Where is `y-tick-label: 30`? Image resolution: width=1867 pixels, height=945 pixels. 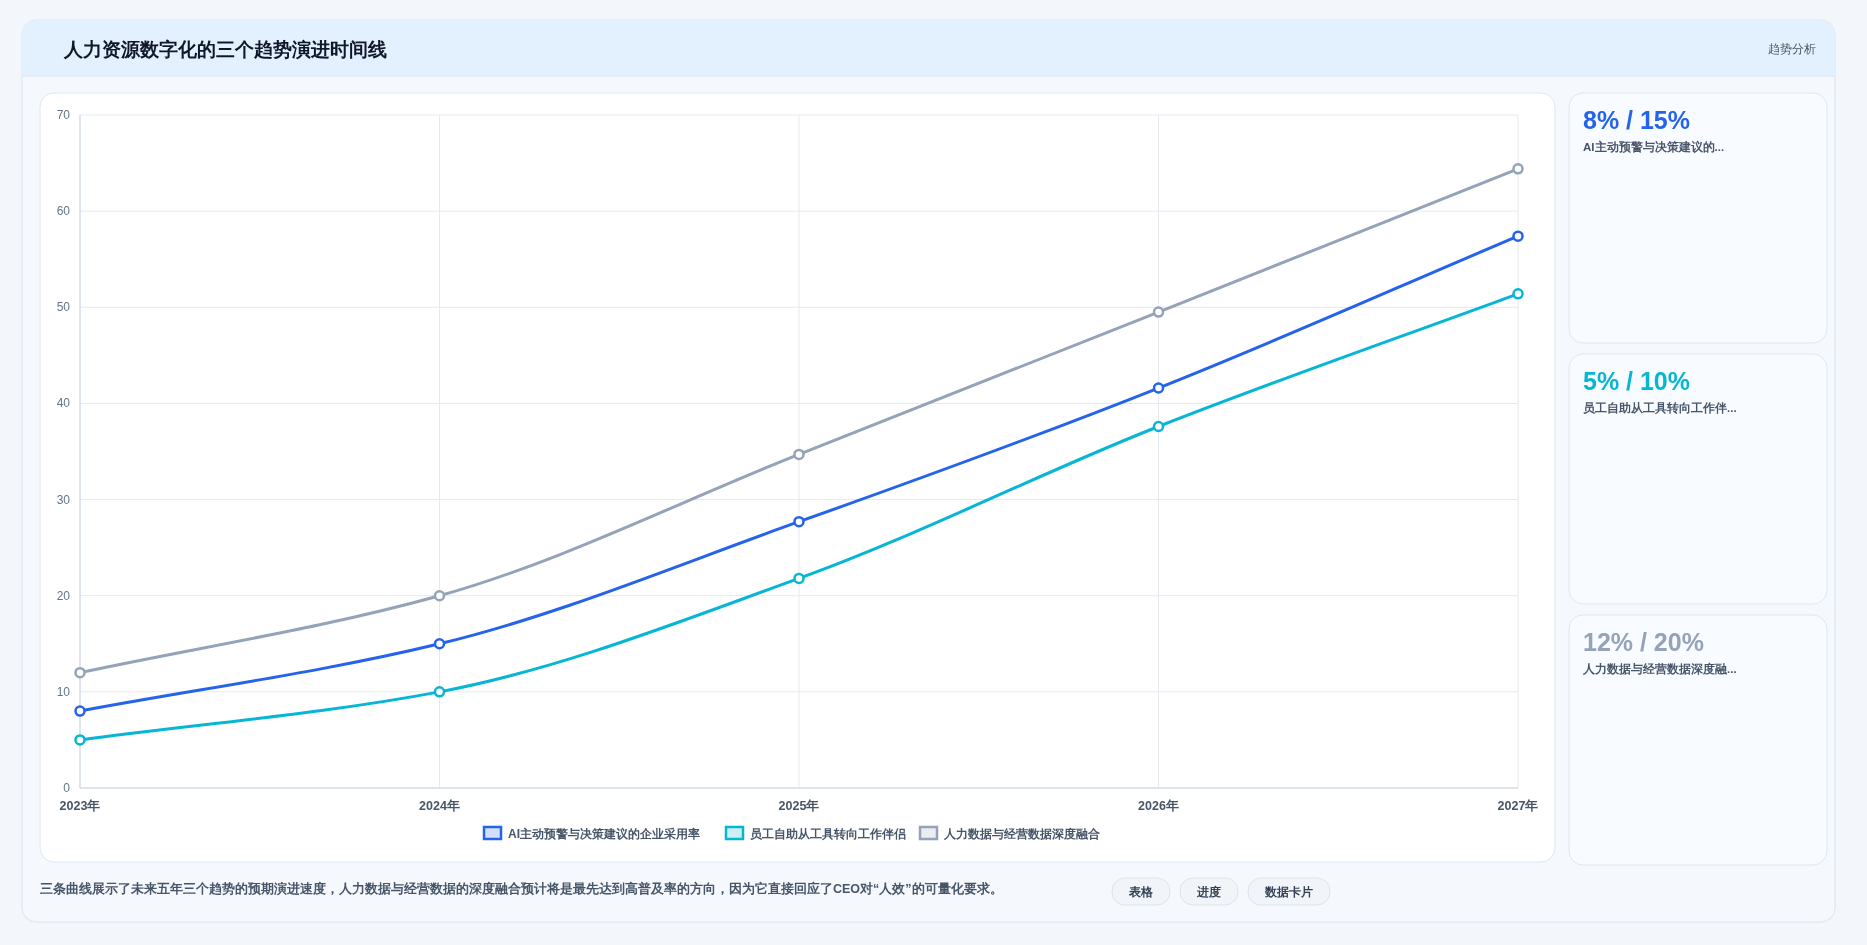 y-tick-label: 30 is located at coordinates (63, 499).